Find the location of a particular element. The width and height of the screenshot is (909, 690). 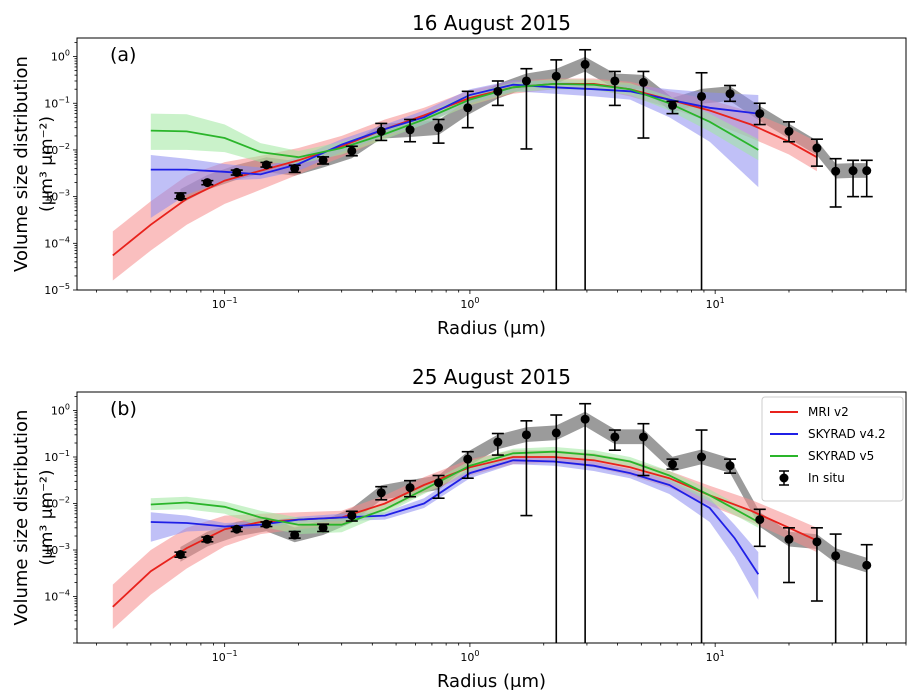

panel-label: (b) is located at coordinates (123, 409).